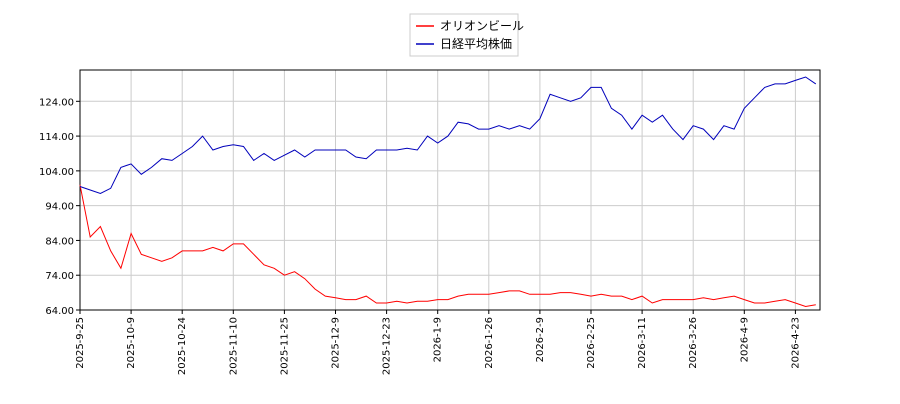 Image resolution: width=900 pixels, height=404 pixels. What do you see at coordinates (182, 346) in the screenshot?
I see `x-tick-label: 2025-10-24` at bounding box center [182, 346].